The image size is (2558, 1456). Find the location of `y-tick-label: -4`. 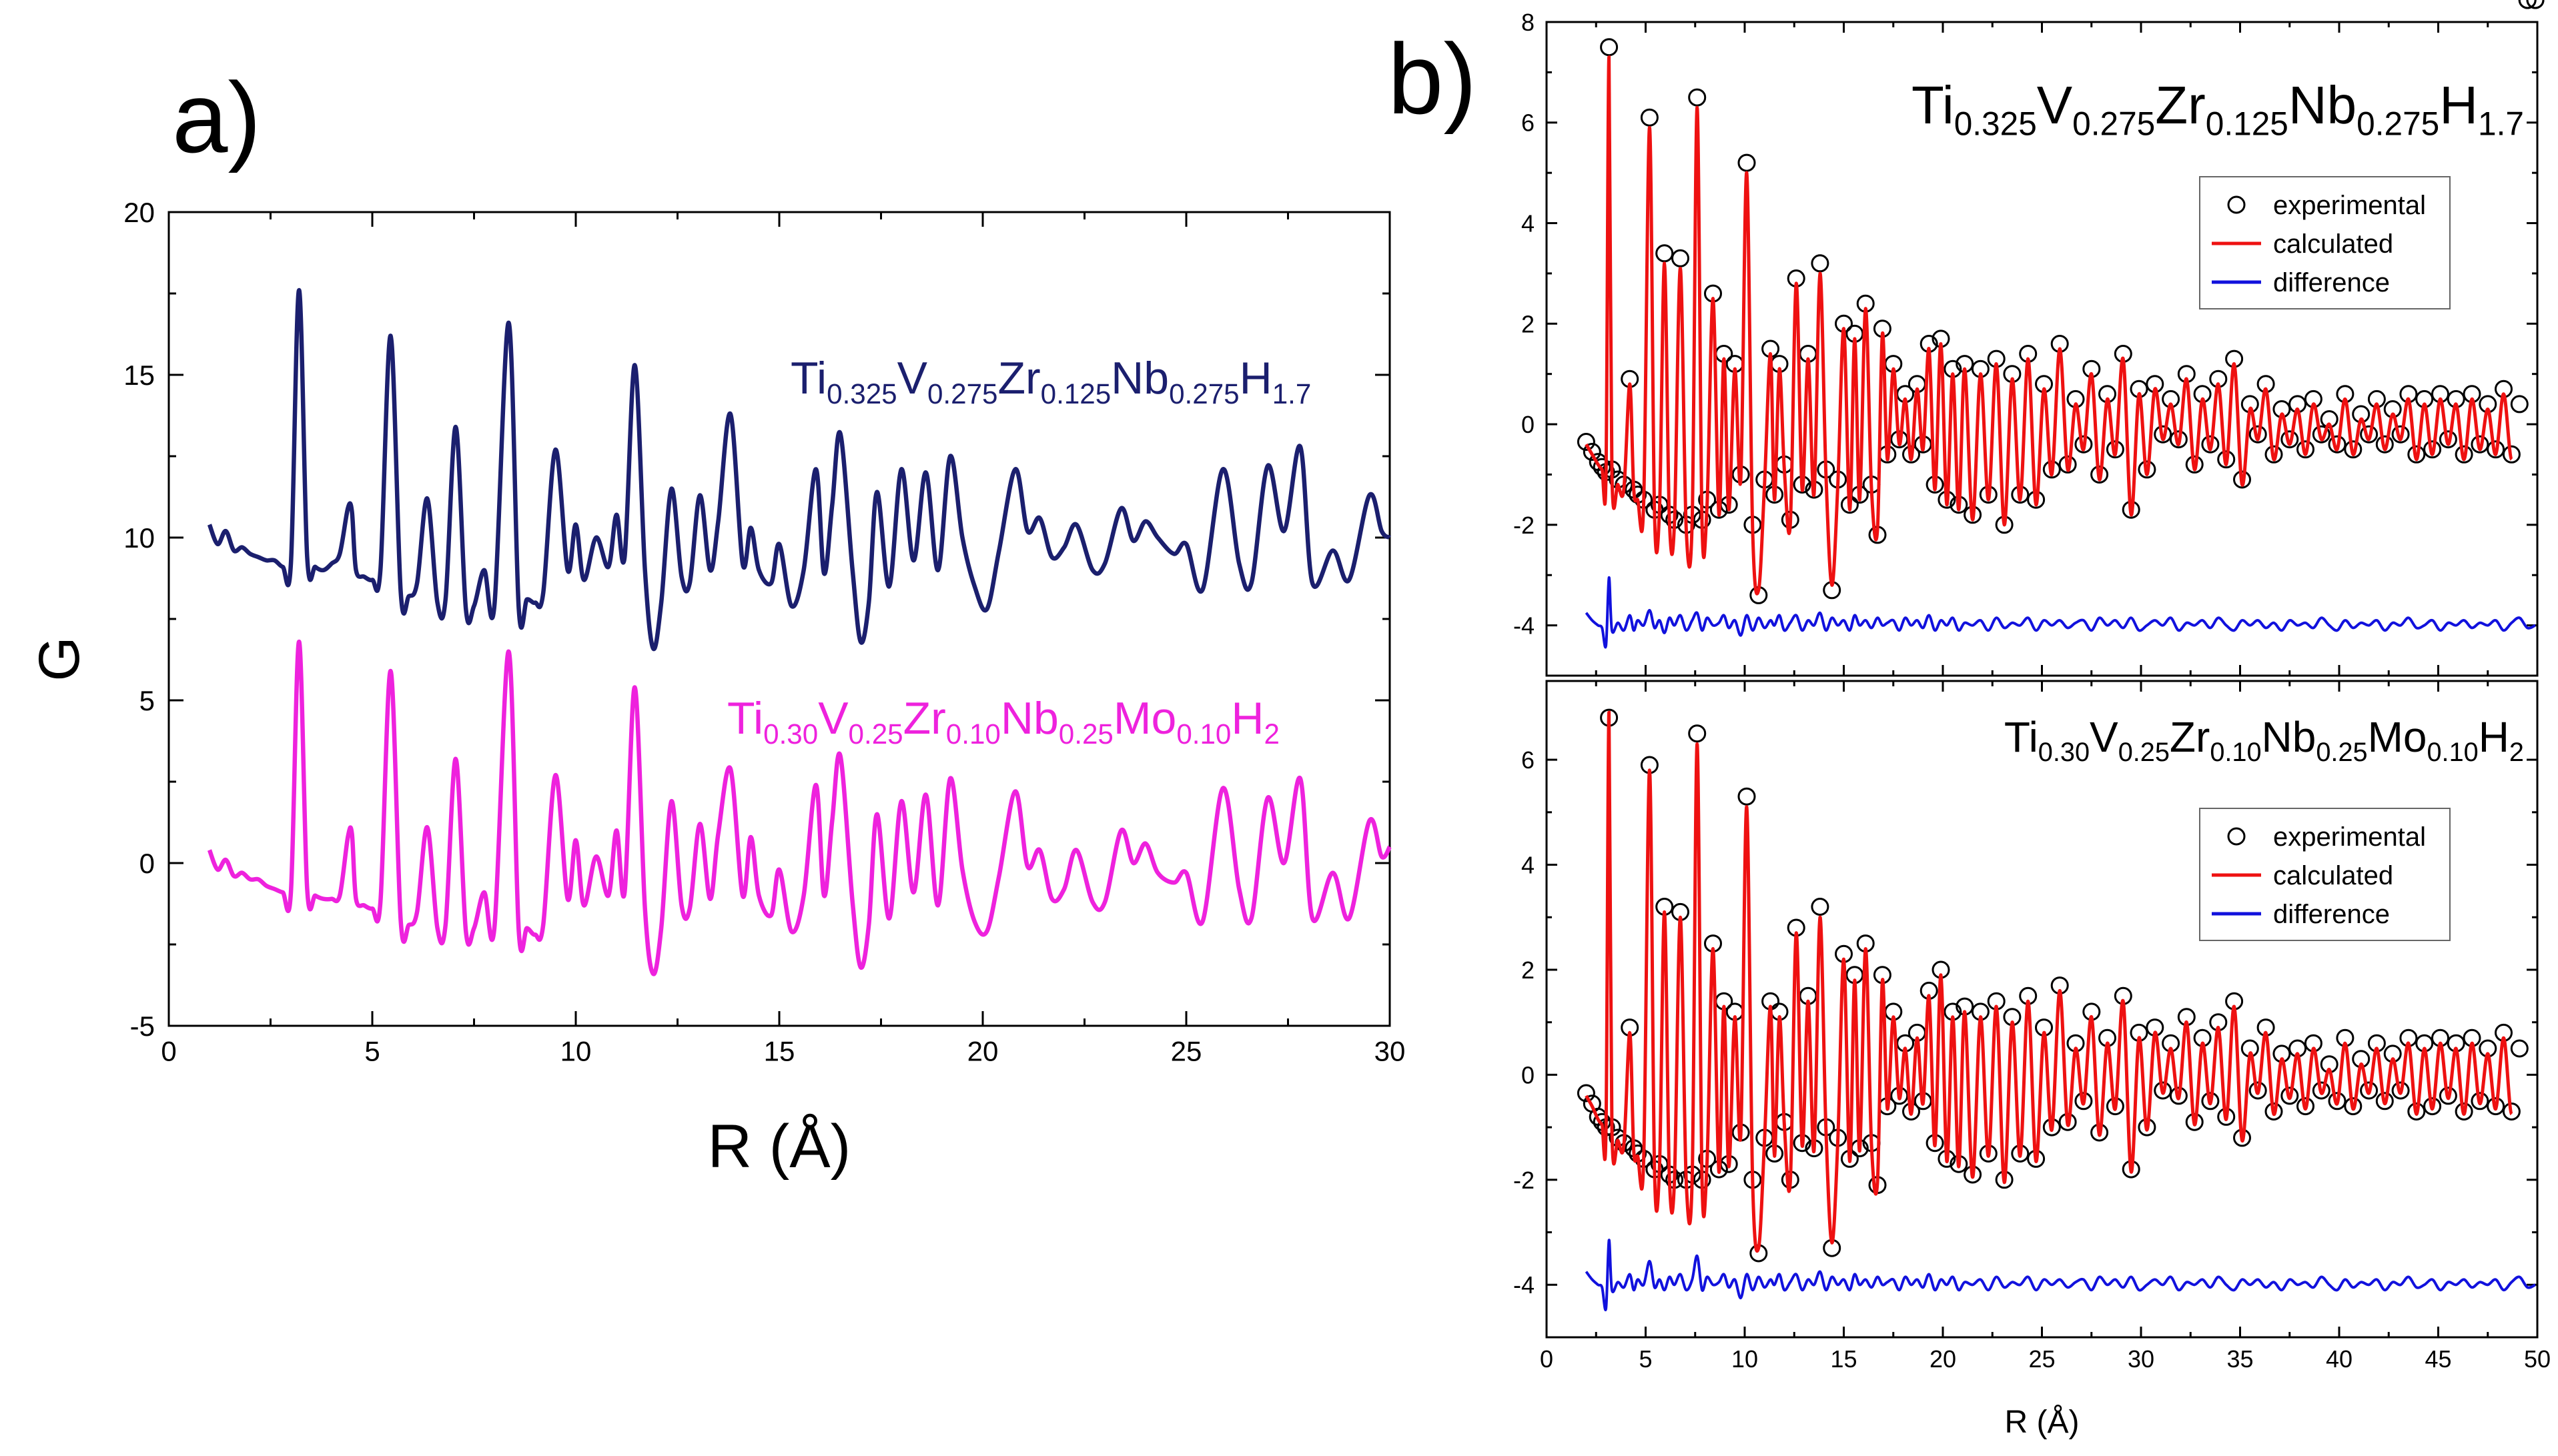

y-tick-label: -4 is located at coordinates (1524, 1285).